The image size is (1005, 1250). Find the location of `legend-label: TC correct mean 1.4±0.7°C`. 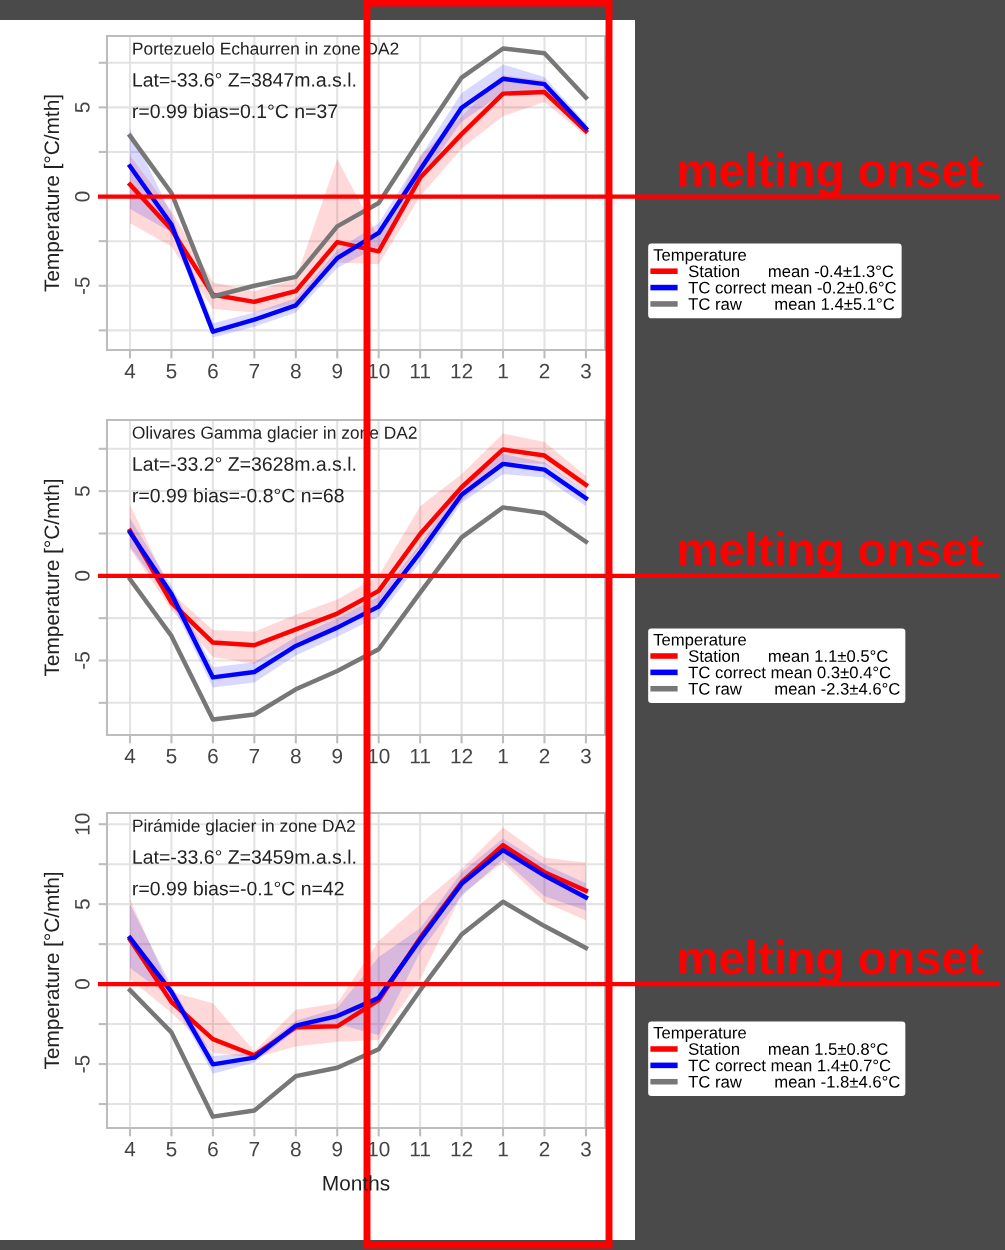

legend-label: TC correct mean 1.4±0.7°C is located at coordinates (789, 1065).